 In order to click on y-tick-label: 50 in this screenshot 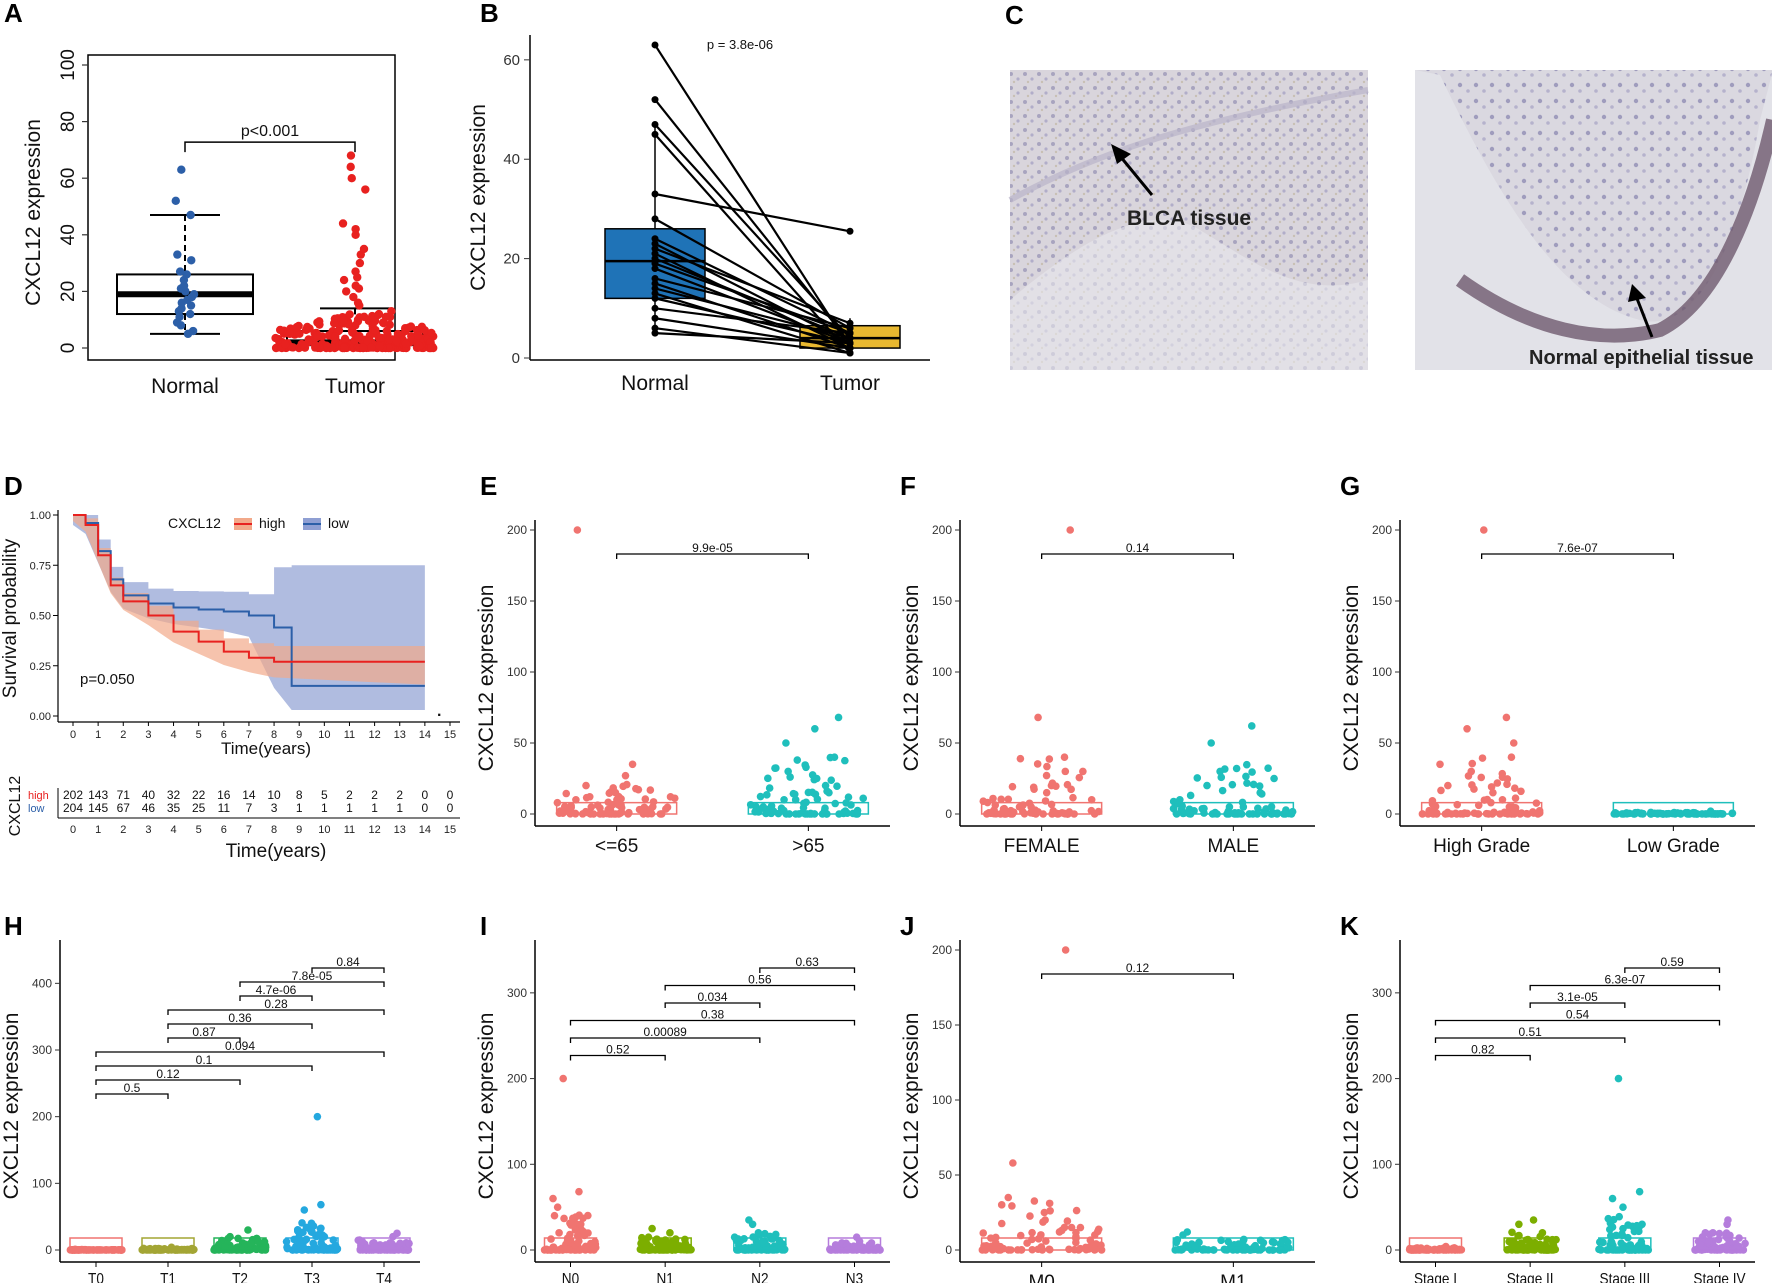, I will do `click(1386, 743)`.